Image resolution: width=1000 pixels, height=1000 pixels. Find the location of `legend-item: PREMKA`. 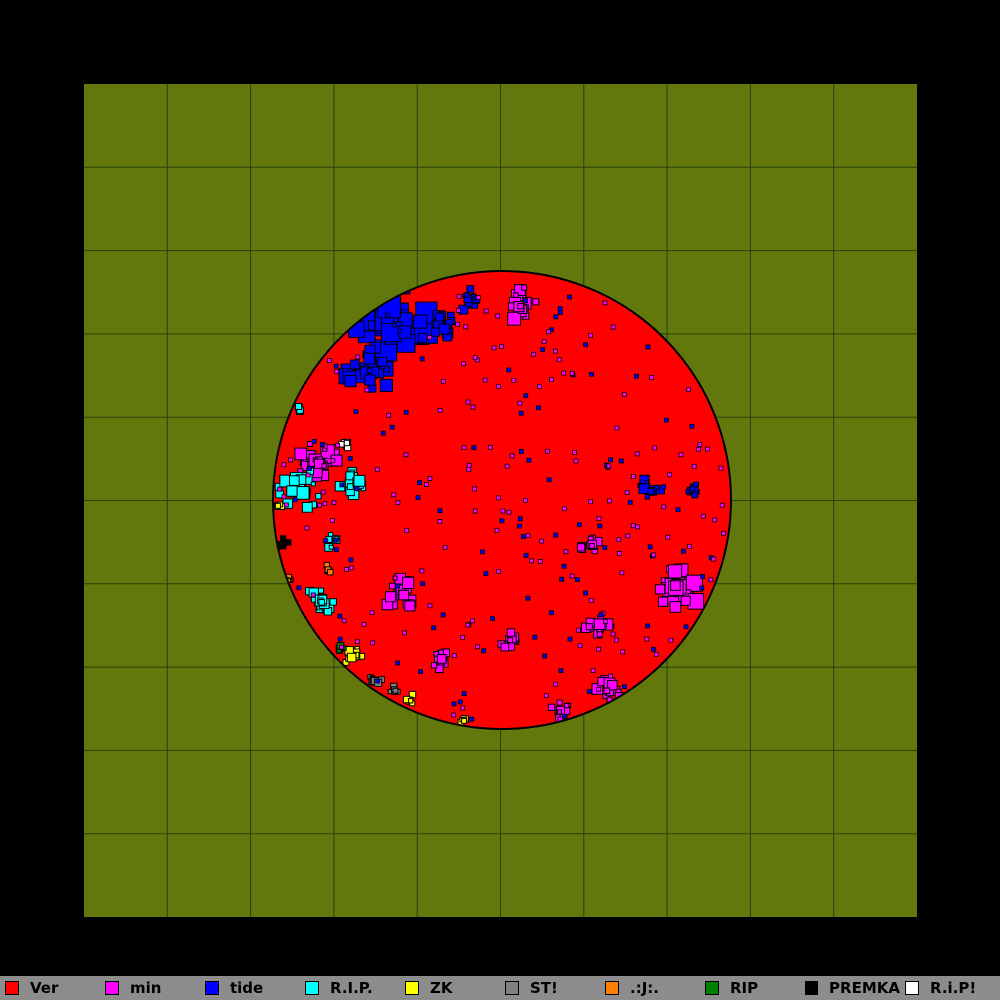

legend-item: PREMKA is located at coordinates (850, 988).